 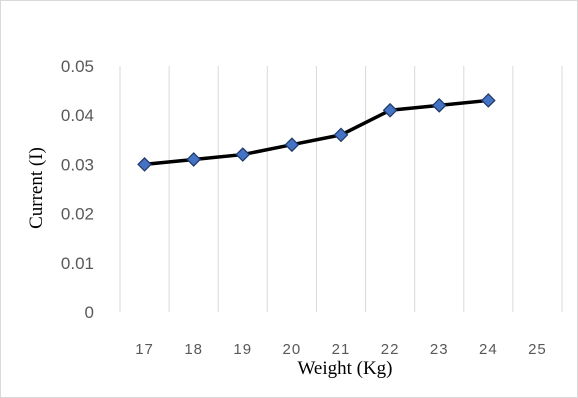 I want to click on y-tick-label: 0.02, so click(x=77, y=214).